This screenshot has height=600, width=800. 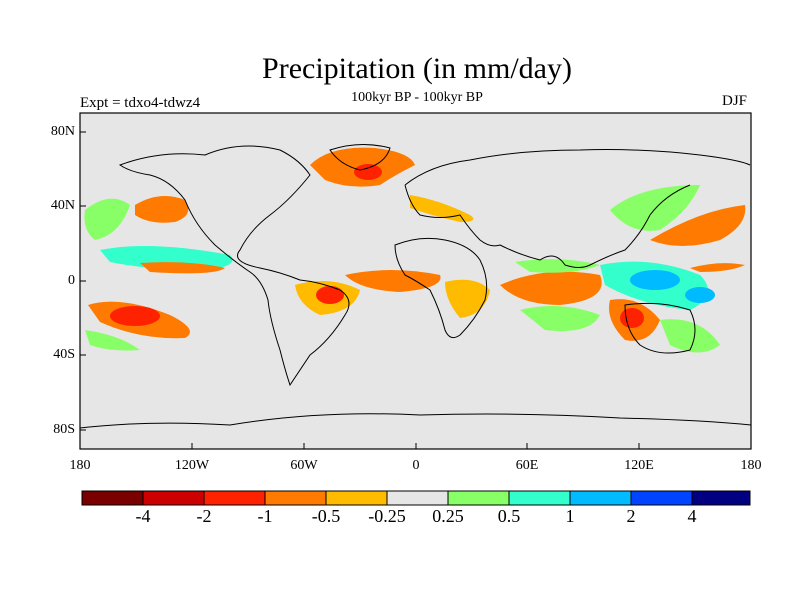 What do you see at coordinates (509, 516) in the screenshot?
I see `colorbar-label-6: 0.5` at bounding box center [509, 516].